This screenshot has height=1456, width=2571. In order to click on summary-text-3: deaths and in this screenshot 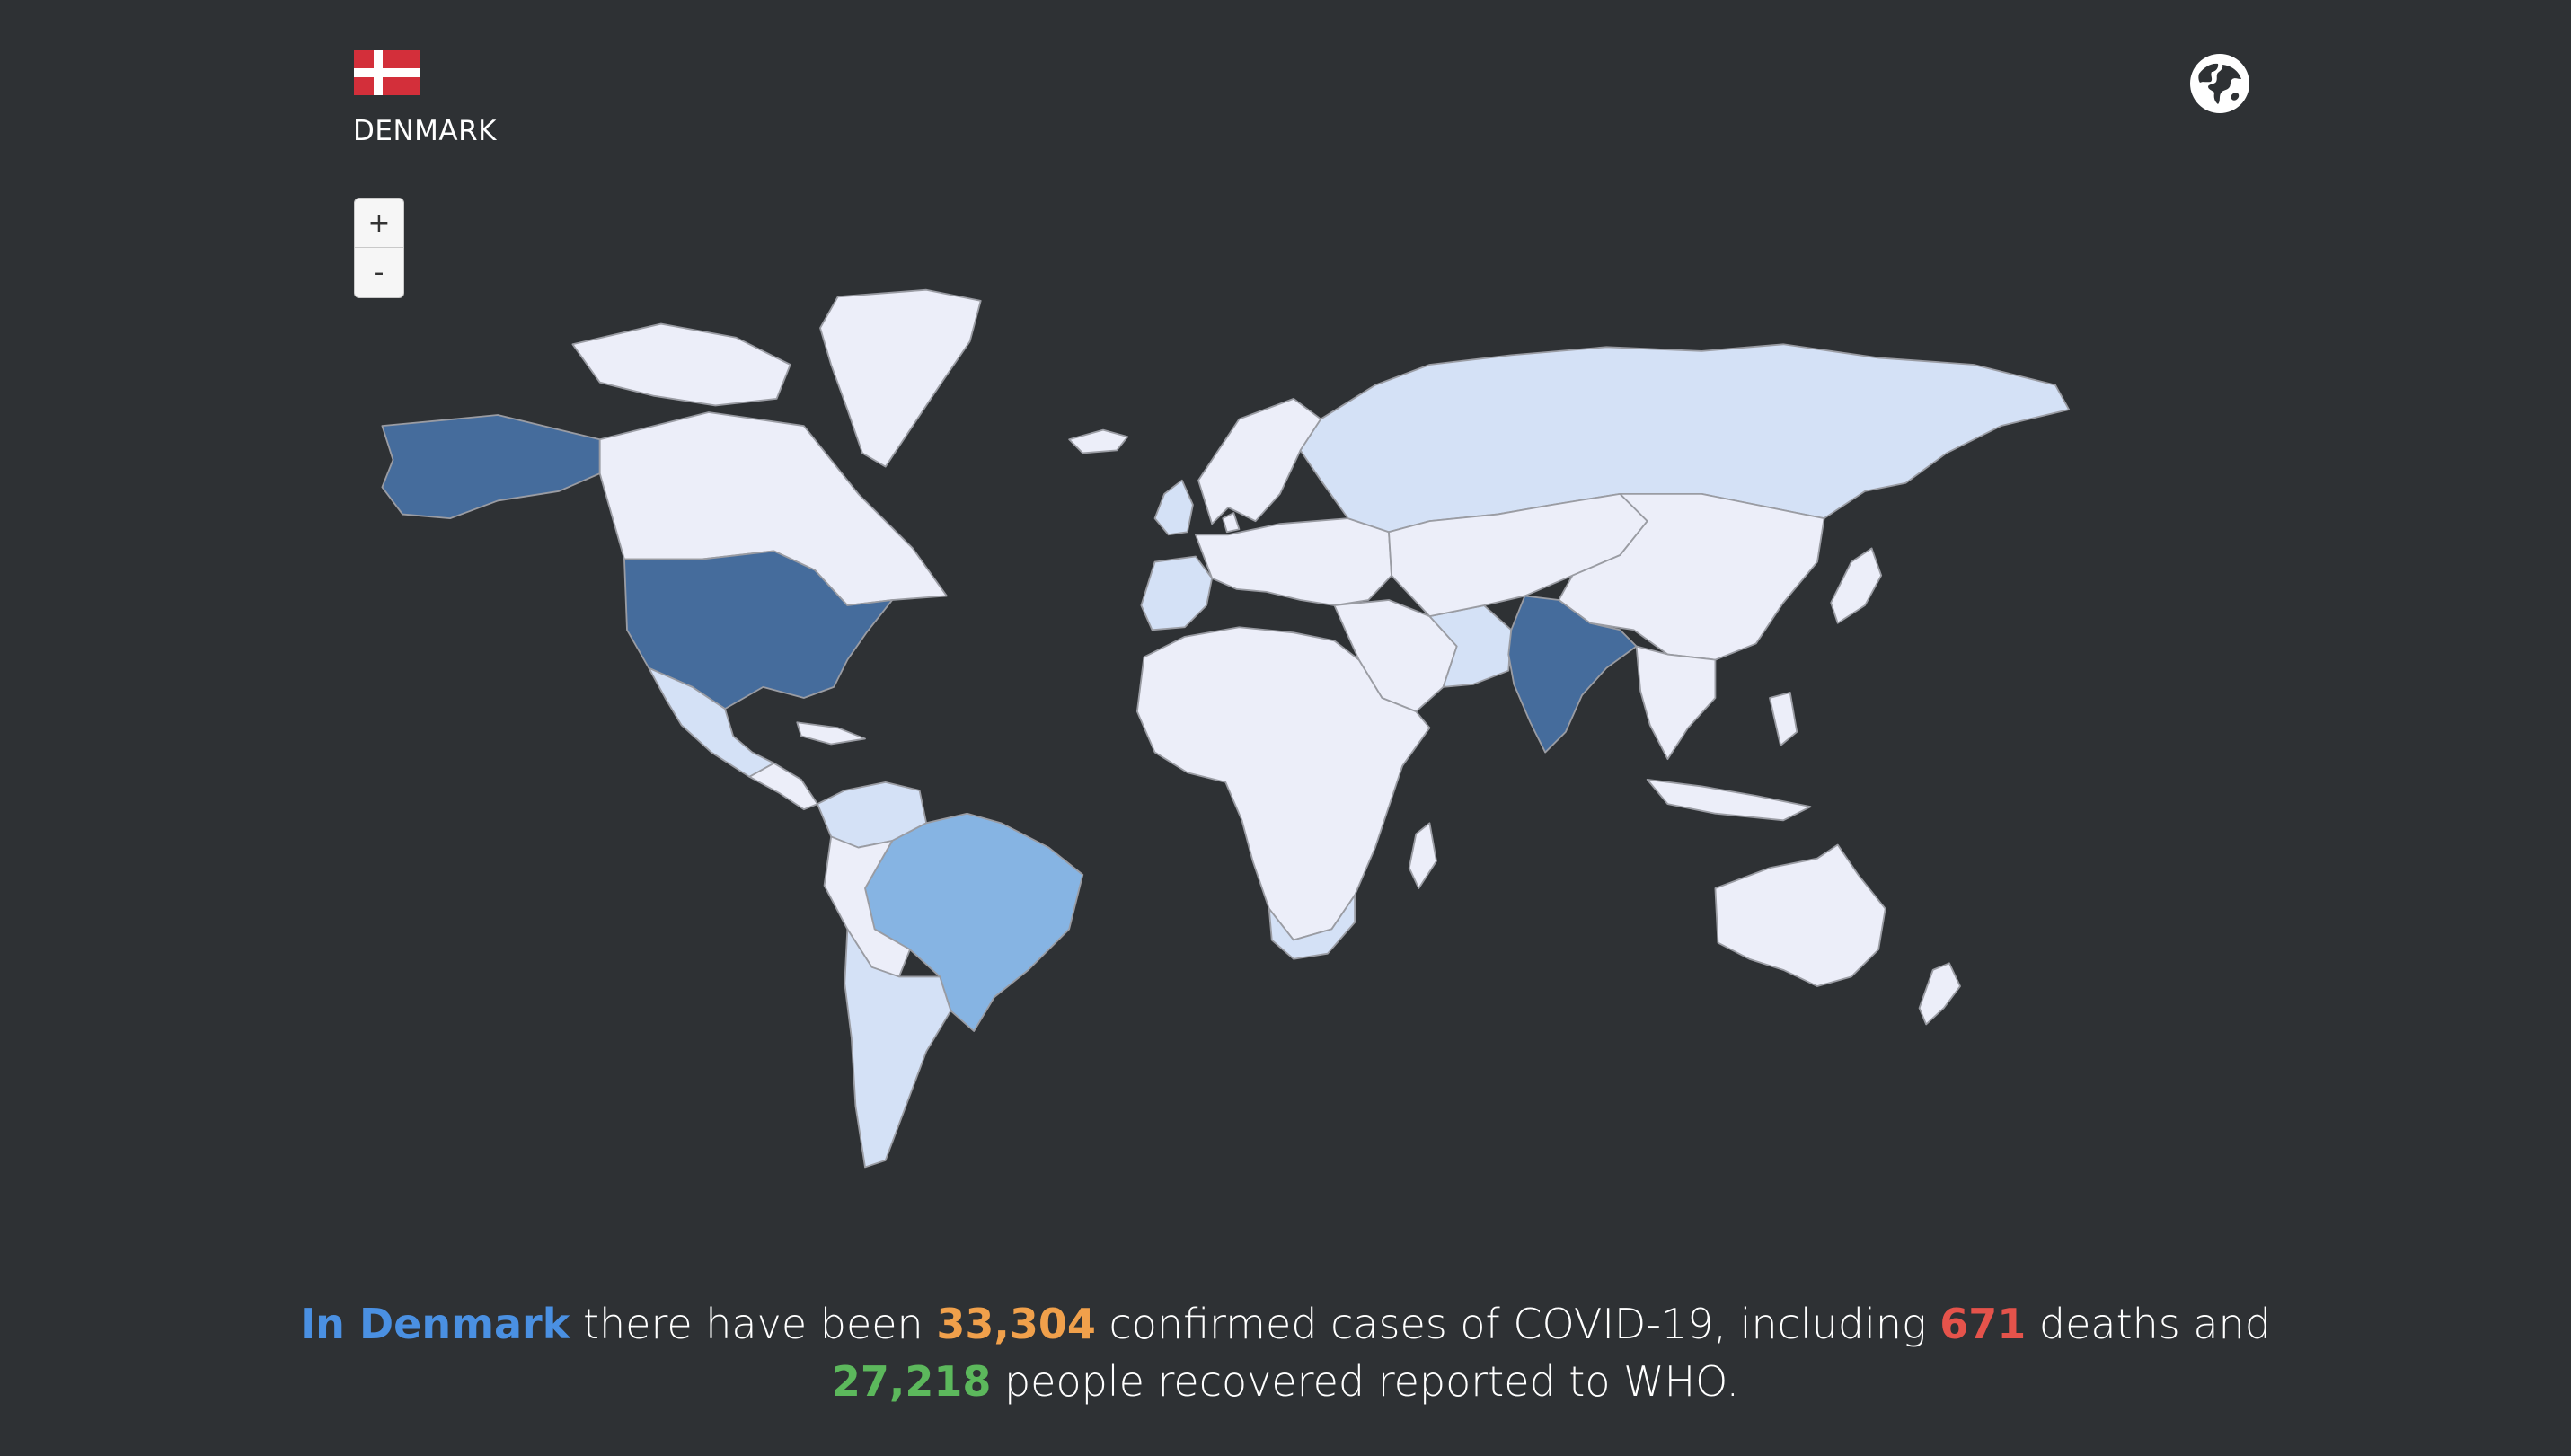, I will do `click(2148, 1324)`.